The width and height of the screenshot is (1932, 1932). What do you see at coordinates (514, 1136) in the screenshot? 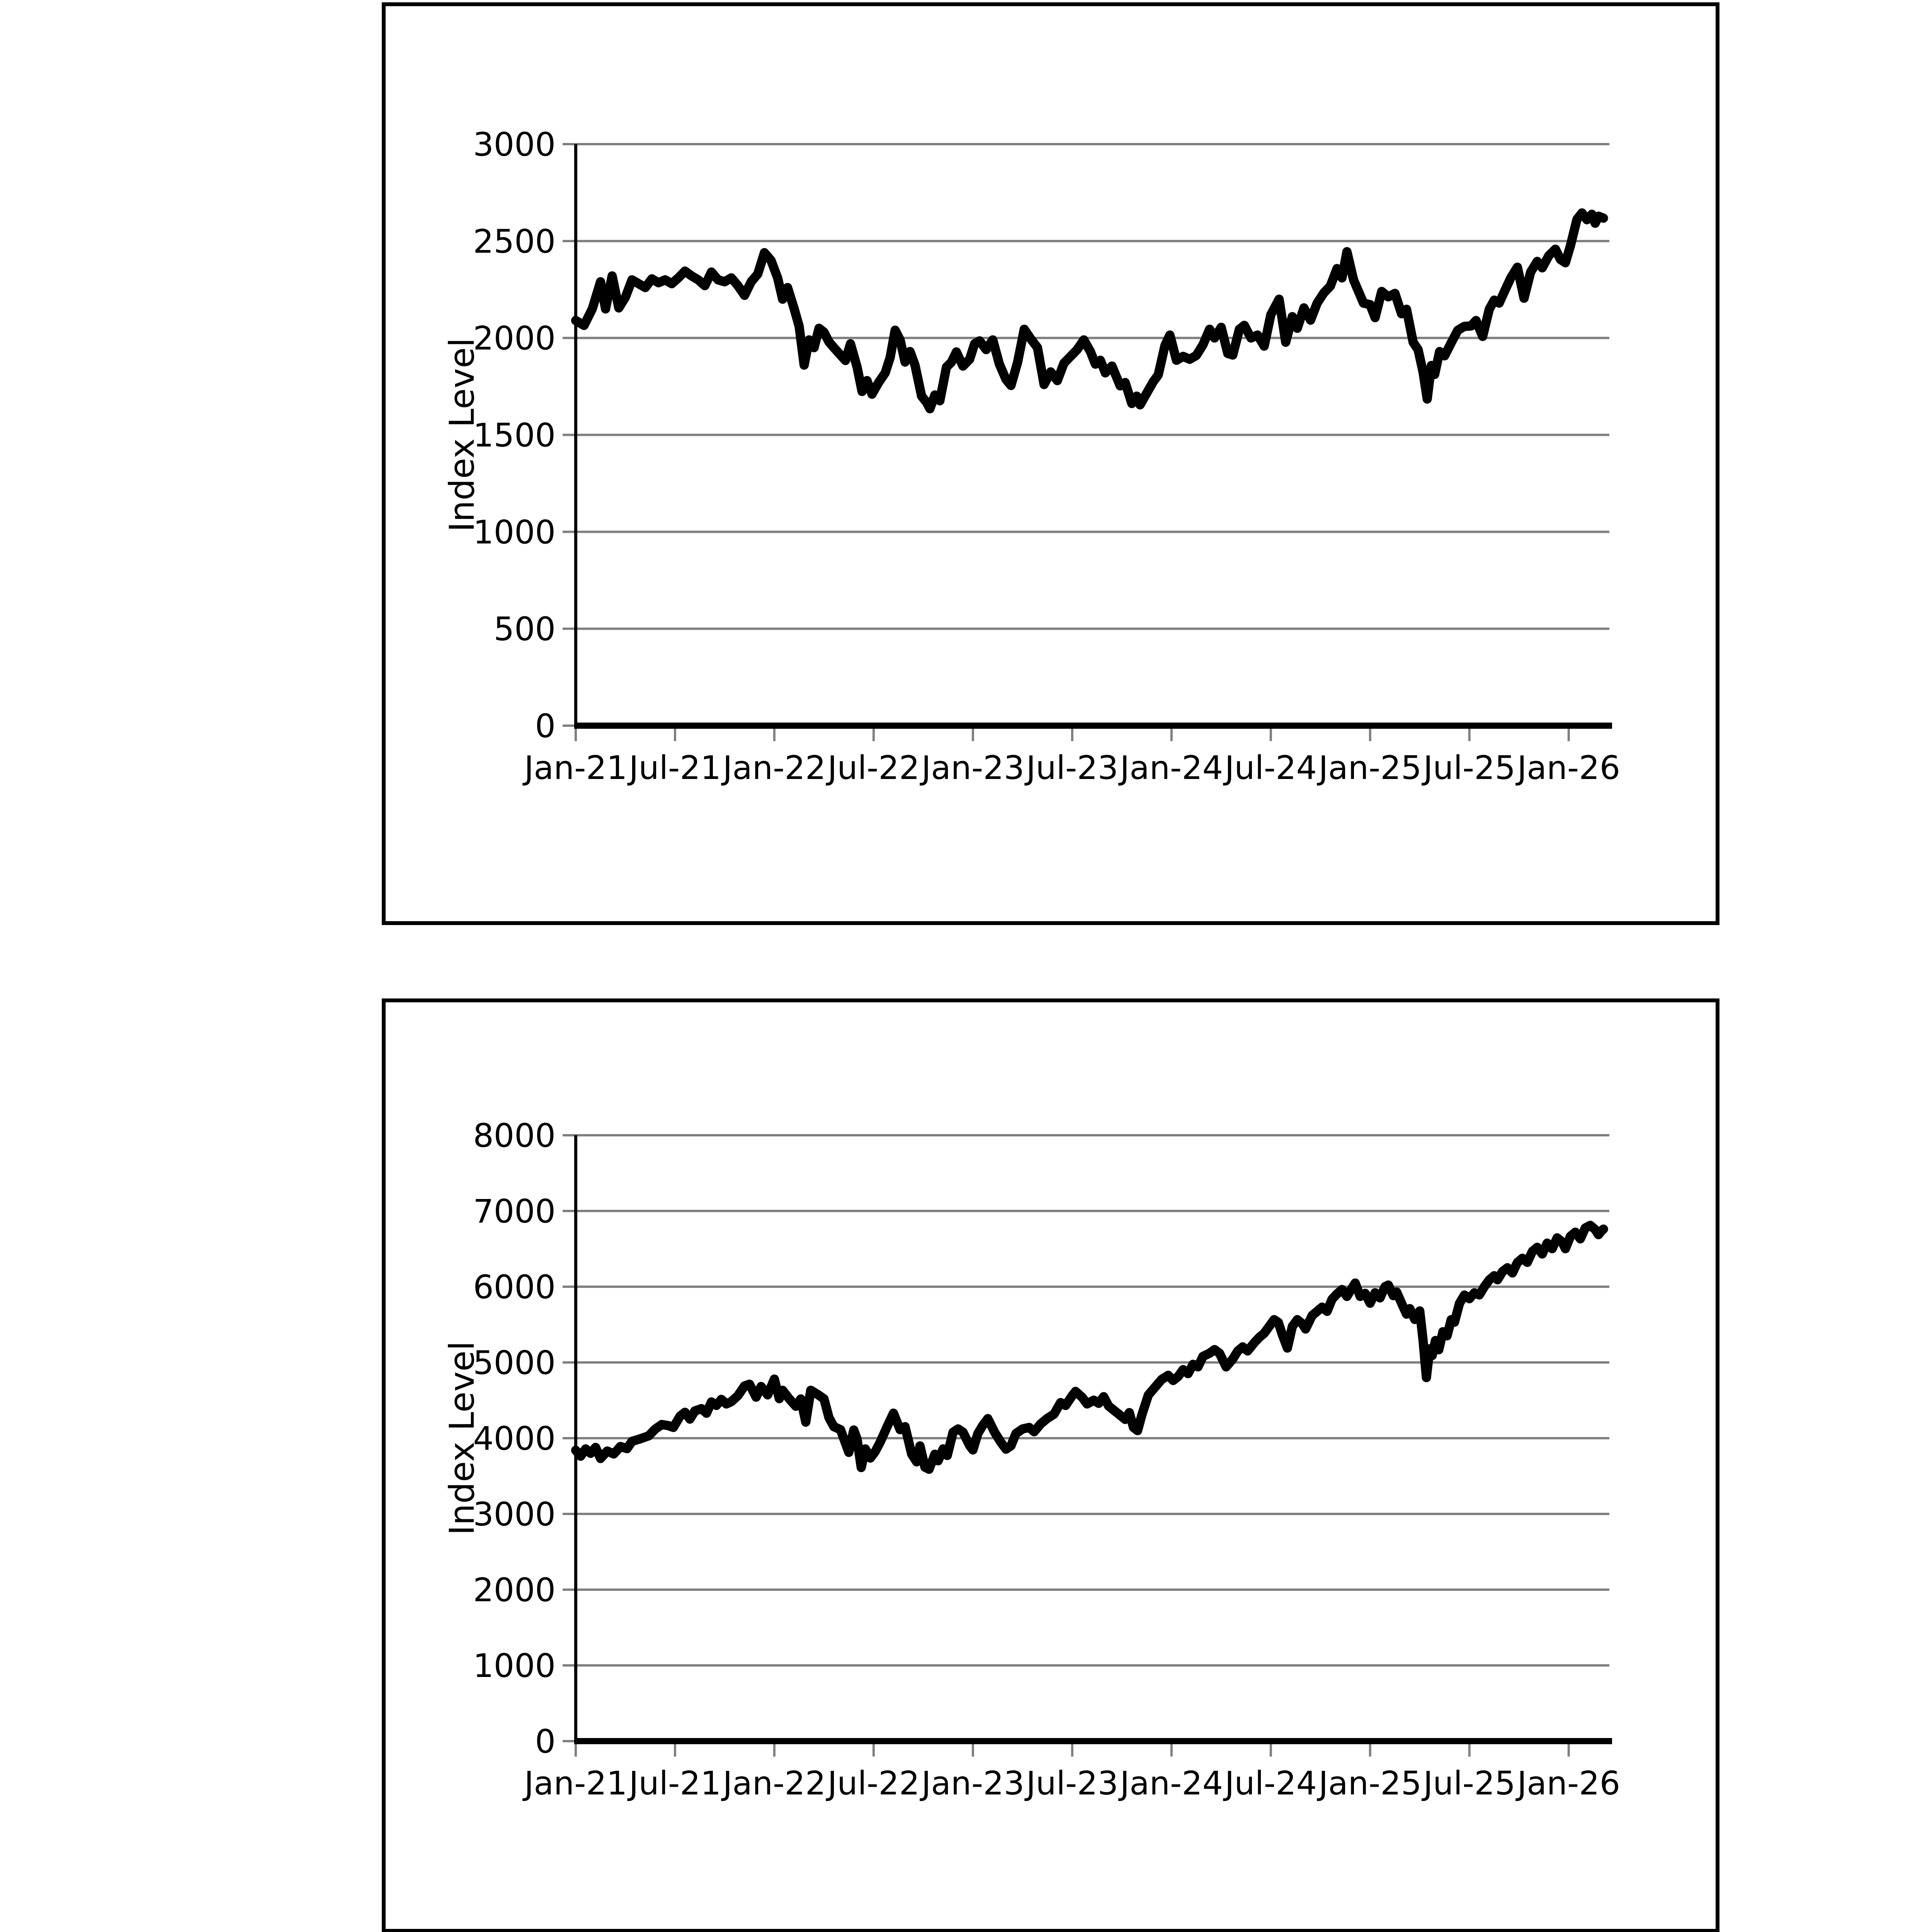
I see `svg-text: 8000` at bounding box center [514, 1136].